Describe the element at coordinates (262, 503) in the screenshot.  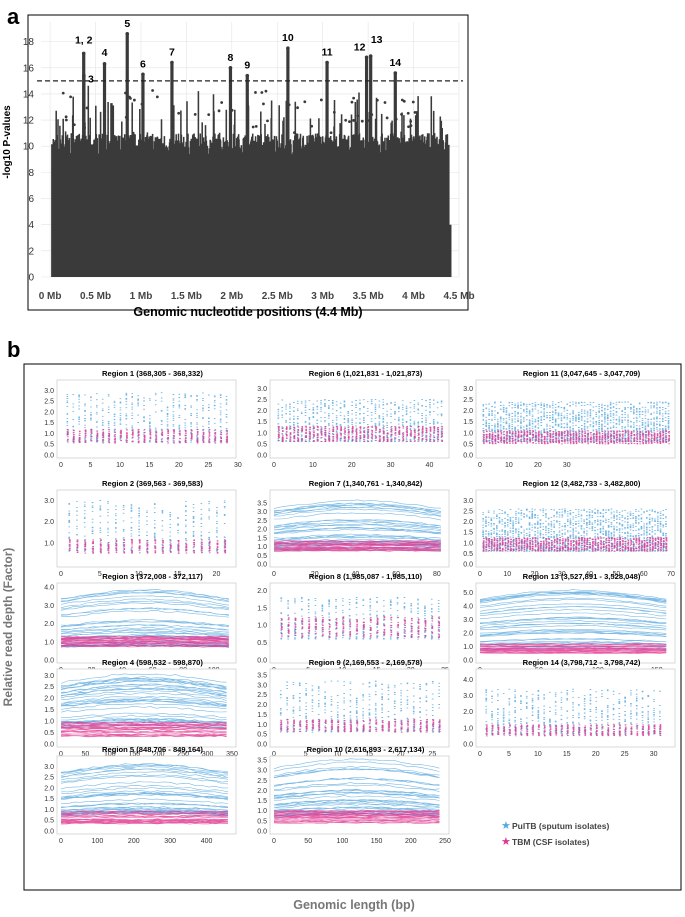
I see `region-y-tick-label: 3.5` at that location.